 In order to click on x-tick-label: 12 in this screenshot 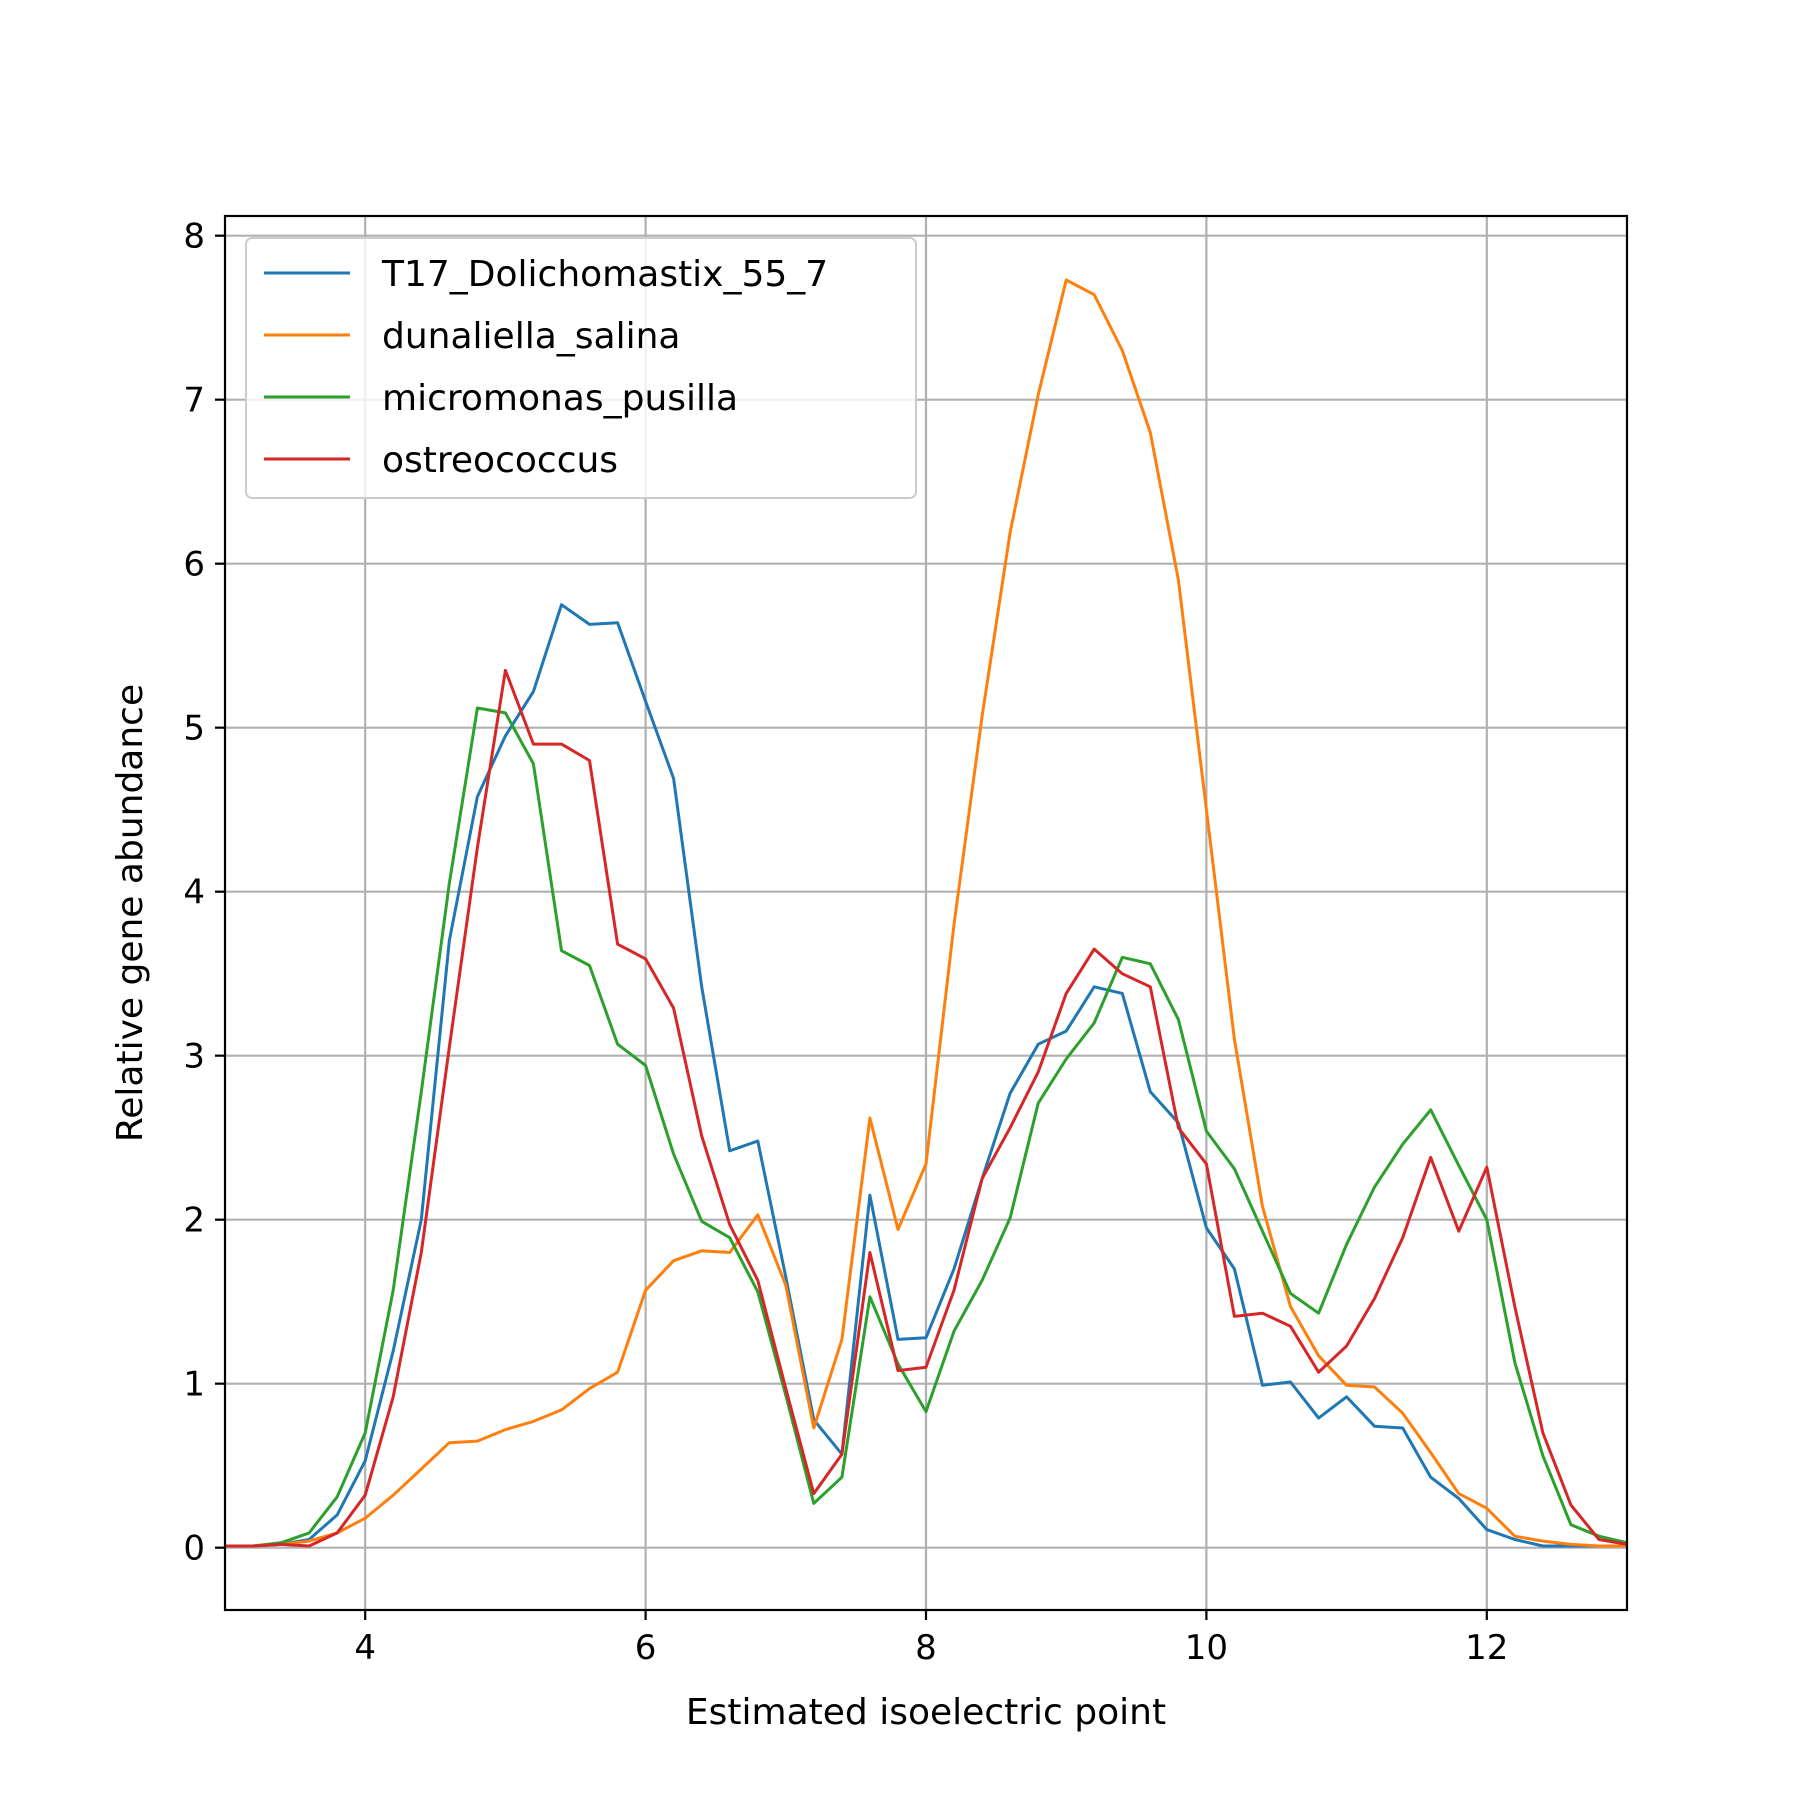, I will do `click(1486, 1648)`.